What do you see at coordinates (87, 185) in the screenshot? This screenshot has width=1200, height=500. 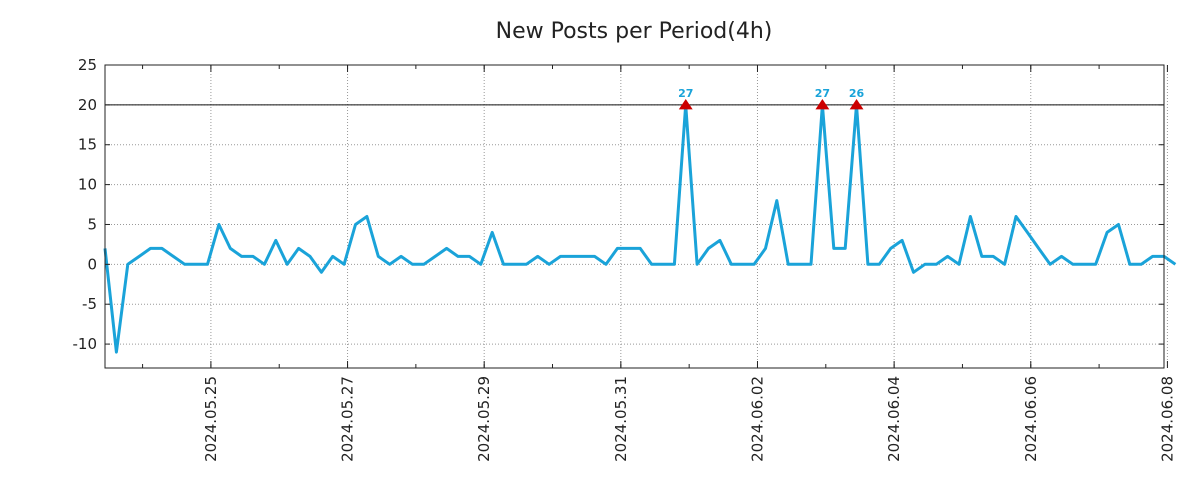 I see `y-tick-label: 10` at bounding box center [87, 185].